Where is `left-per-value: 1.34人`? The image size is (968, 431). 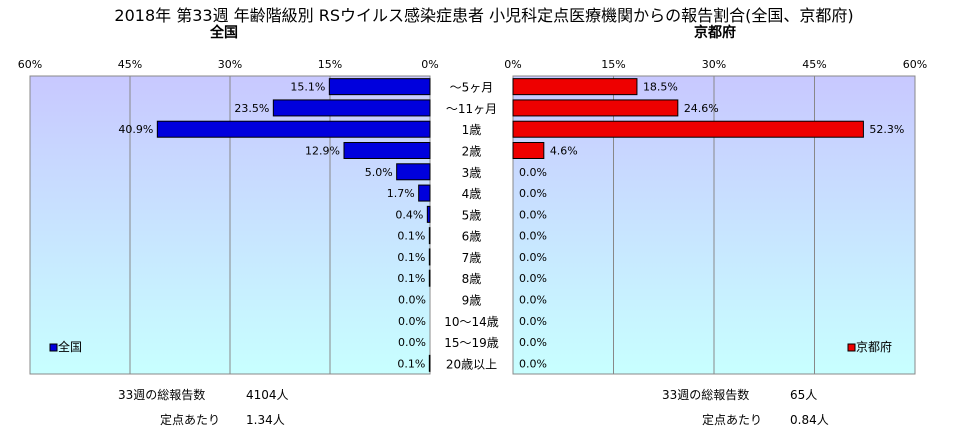
left-per-value: 1.34人 is located at coordinates (265, 420).